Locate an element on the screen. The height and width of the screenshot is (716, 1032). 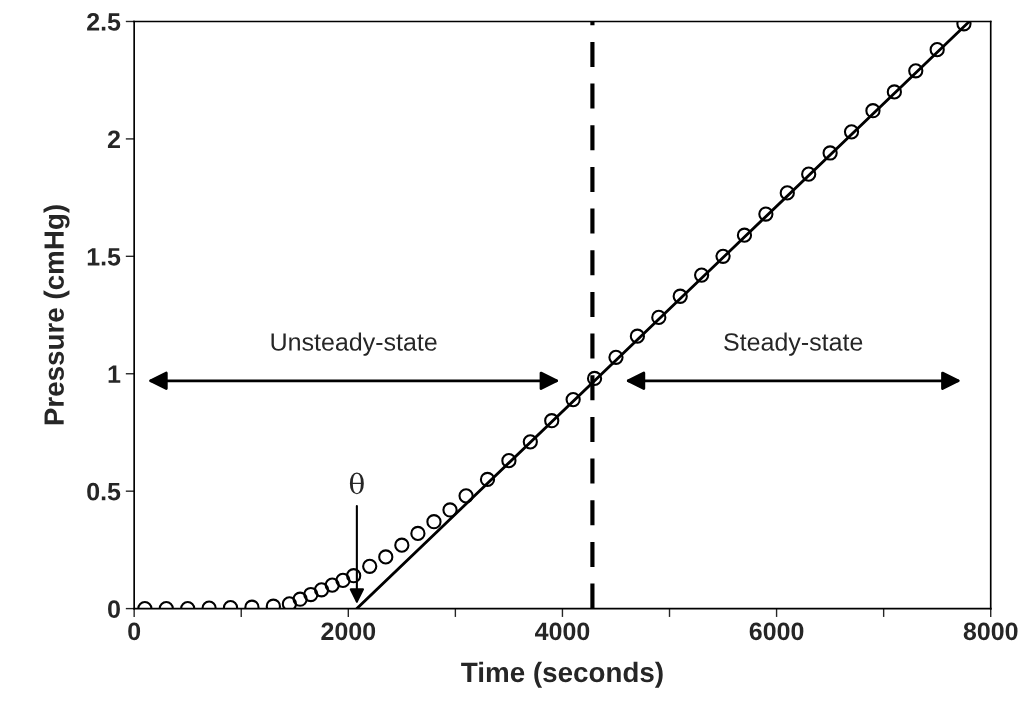
annotation: Steady-state is located at coordinates (793, 344).